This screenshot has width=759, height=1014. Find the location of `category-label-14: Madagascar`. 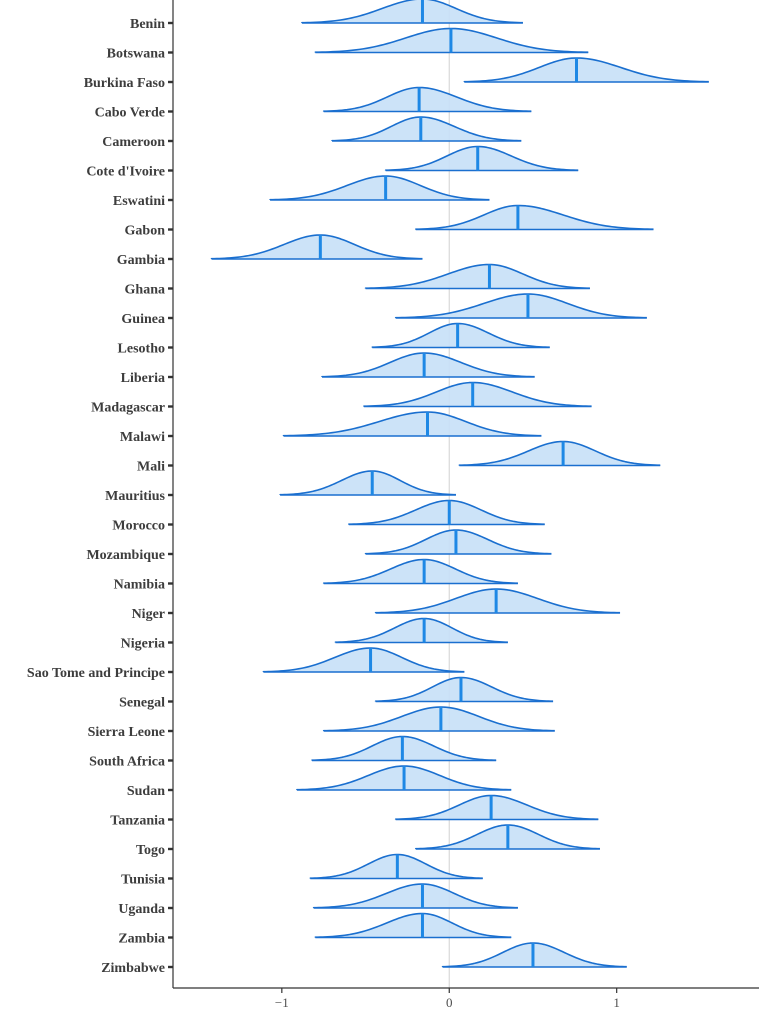

category-label-14: Madagascar is located at coordinates (128, 408).